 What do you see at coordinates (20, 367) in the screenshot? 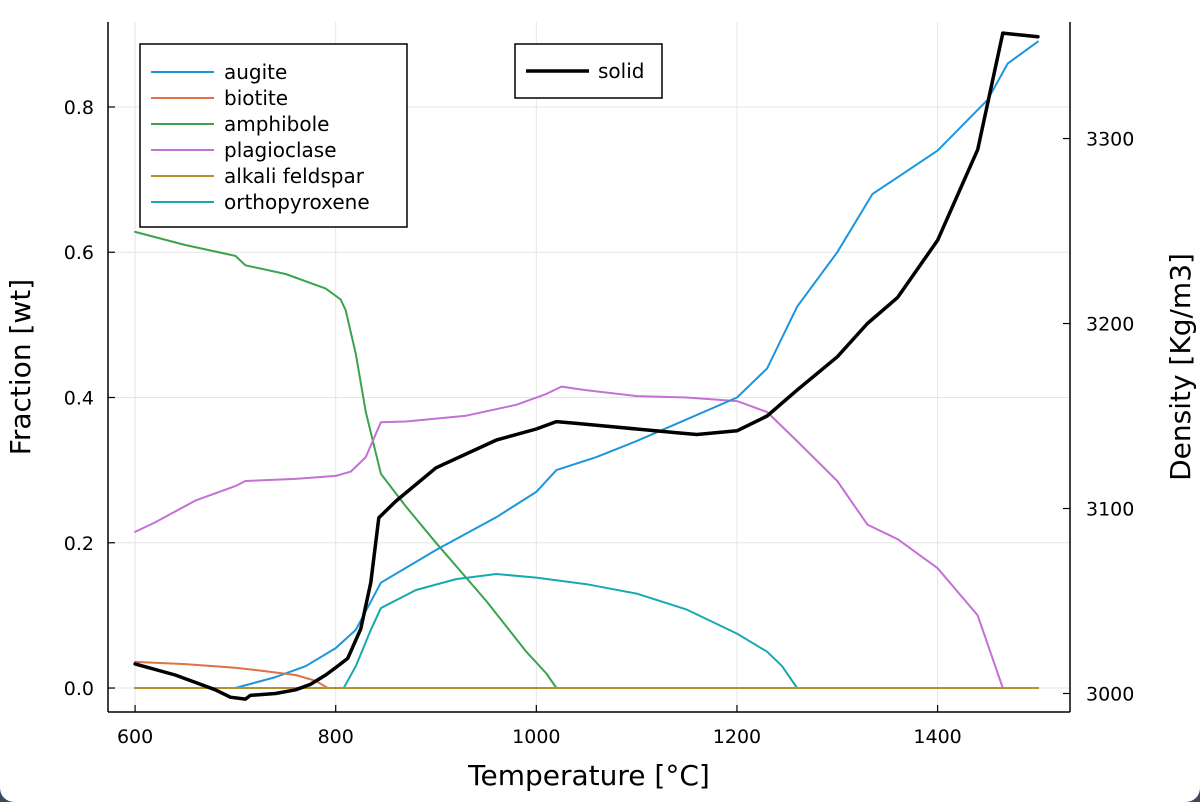
I see `y-axis-label: Fraction [wt]` at bounding box center [20, 367].